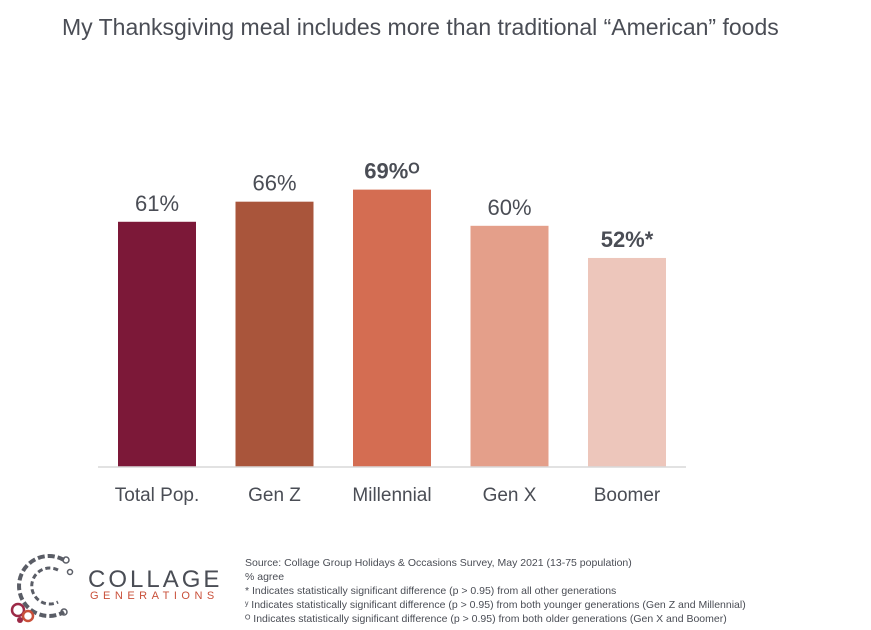  Describe the element at coordinates (157, 203) in the screenshot. I see `value-label-total-pop: 61%` at that location.